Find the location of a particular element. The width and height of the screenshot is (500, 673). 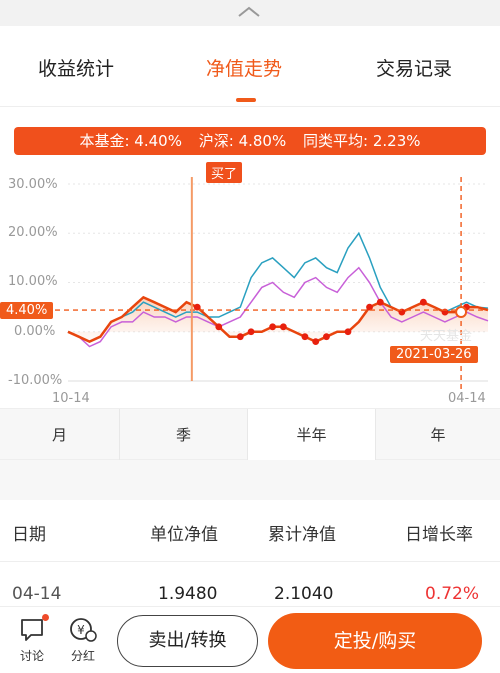

row-date: 04-14 is located at coordinates (37, 594).